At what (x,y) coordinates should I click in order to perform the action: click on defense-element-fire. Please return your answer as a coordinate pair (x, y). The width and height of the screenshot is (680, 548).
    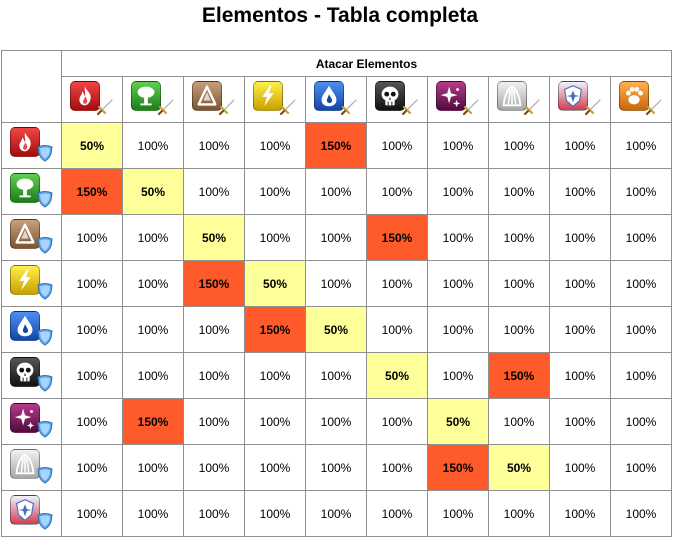
    Looking at the image, I should click on (31, 145).